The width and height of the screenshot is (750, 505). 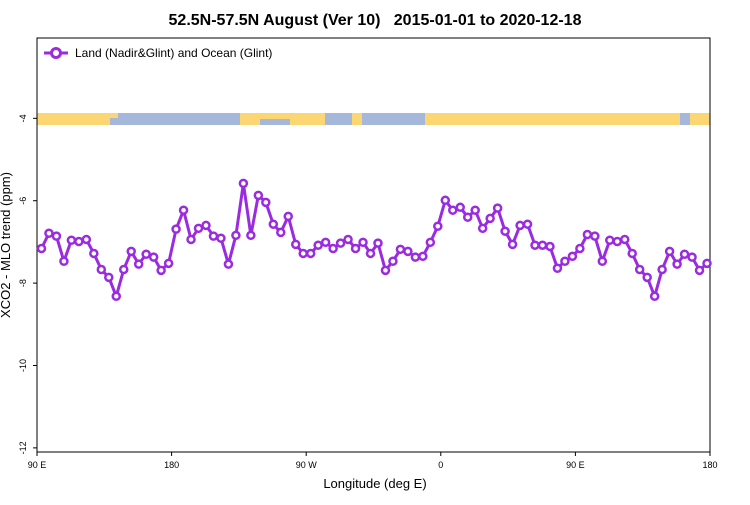 I want to click on x-tick-label: 90 W, so click(x=307, y=465).